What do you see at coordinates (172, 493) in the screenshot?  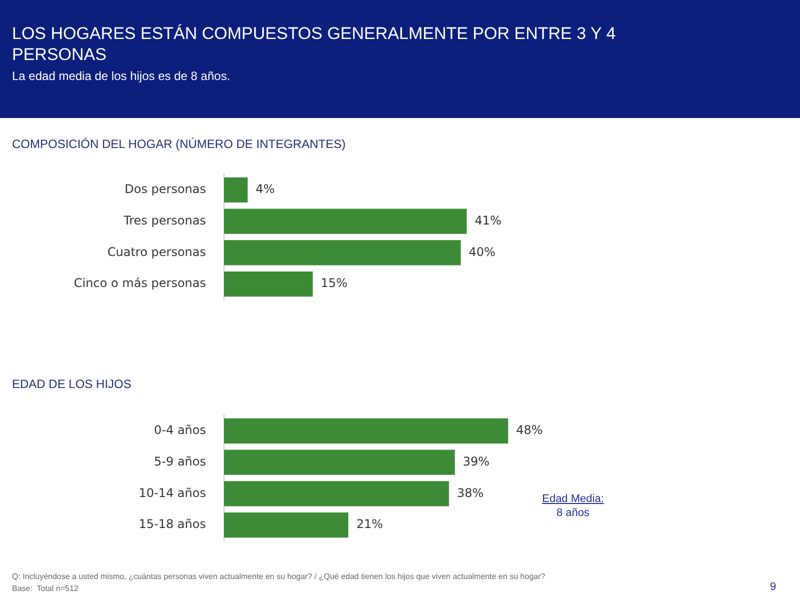 I see `y-tick-label: 10-14 años` at bounding box center [172, 493].